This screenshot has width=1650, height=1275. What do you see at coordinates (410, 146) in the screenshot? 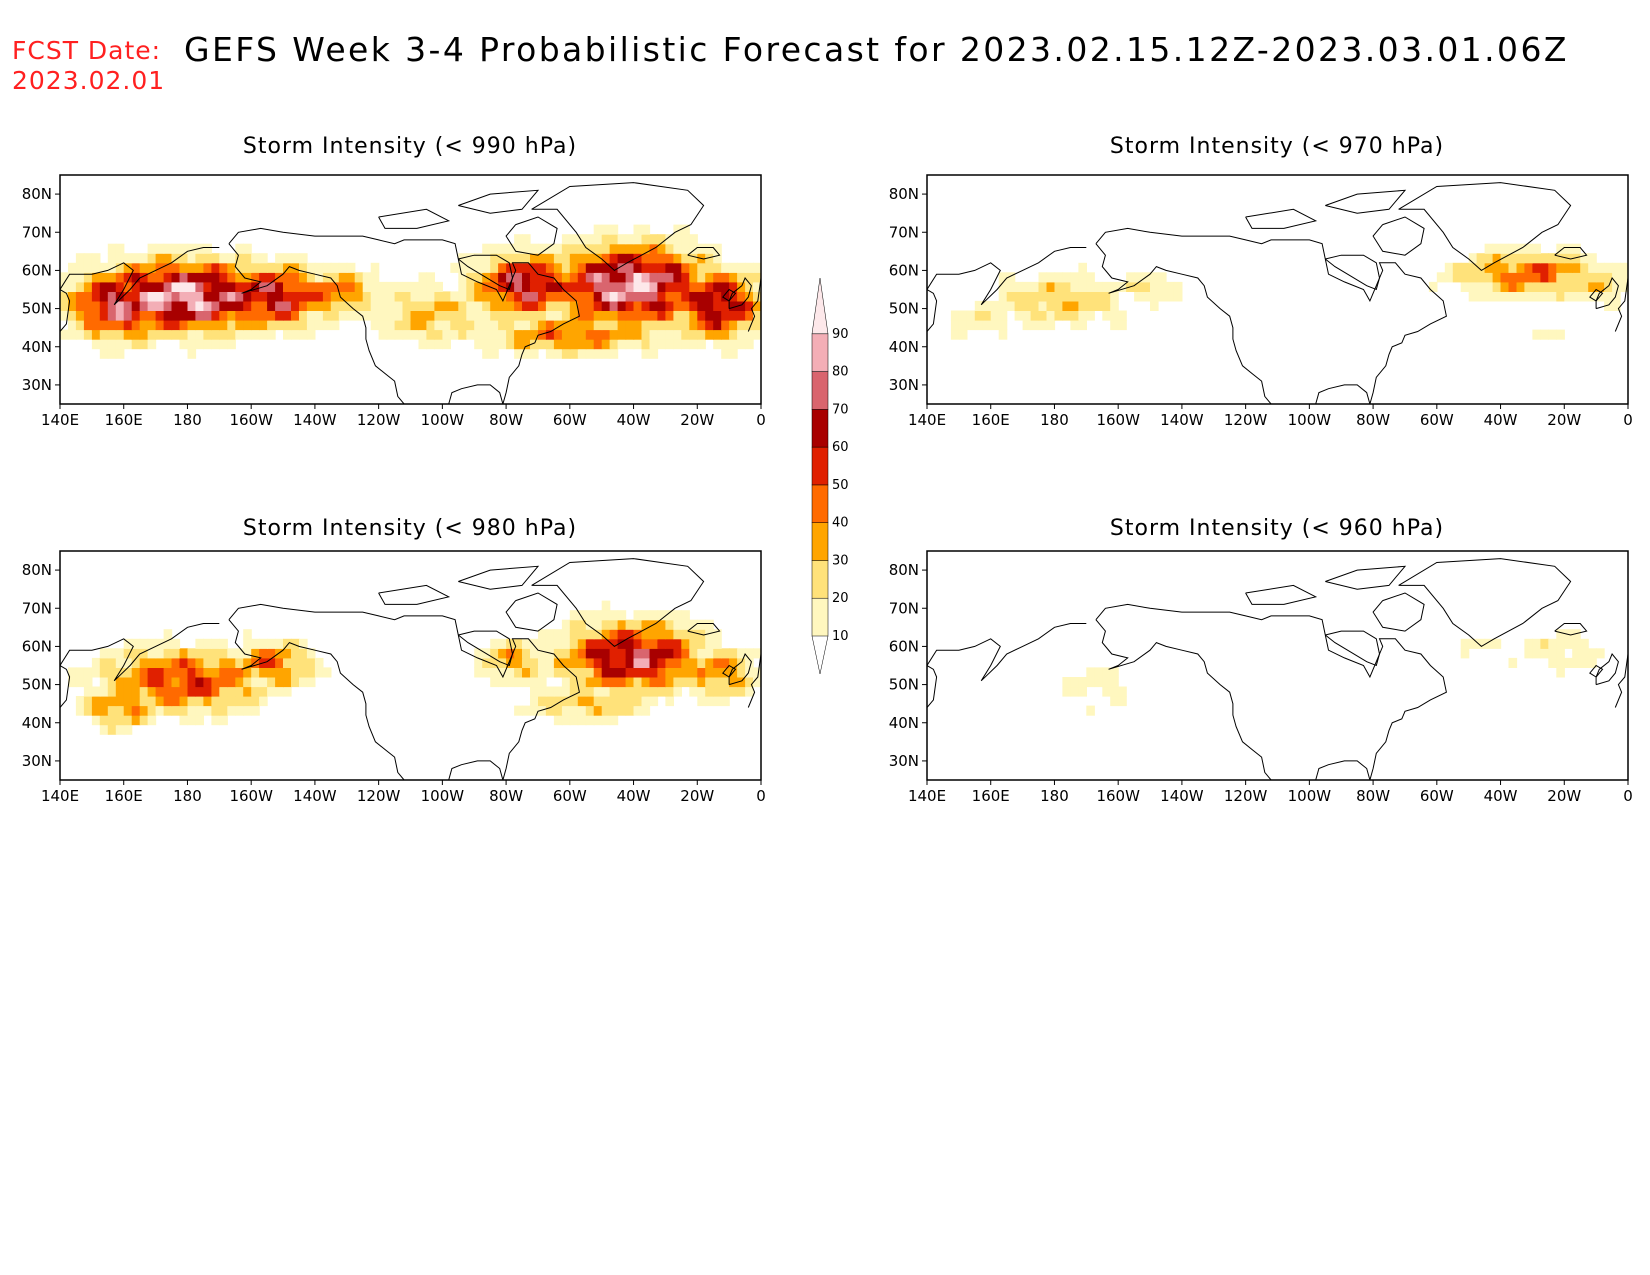
I see `panel-title: Storm Intensity (< 990 hPa)` at bounding box center [410, 146].